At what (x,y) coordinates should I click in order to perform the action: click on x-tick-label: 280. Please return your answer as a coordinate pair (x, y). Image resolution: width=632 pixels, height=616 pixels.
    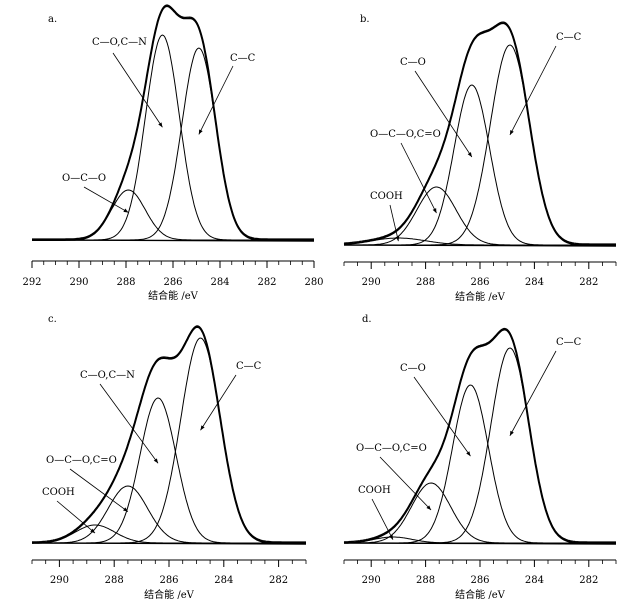
    Looking at the image, I should click on (313, 282).